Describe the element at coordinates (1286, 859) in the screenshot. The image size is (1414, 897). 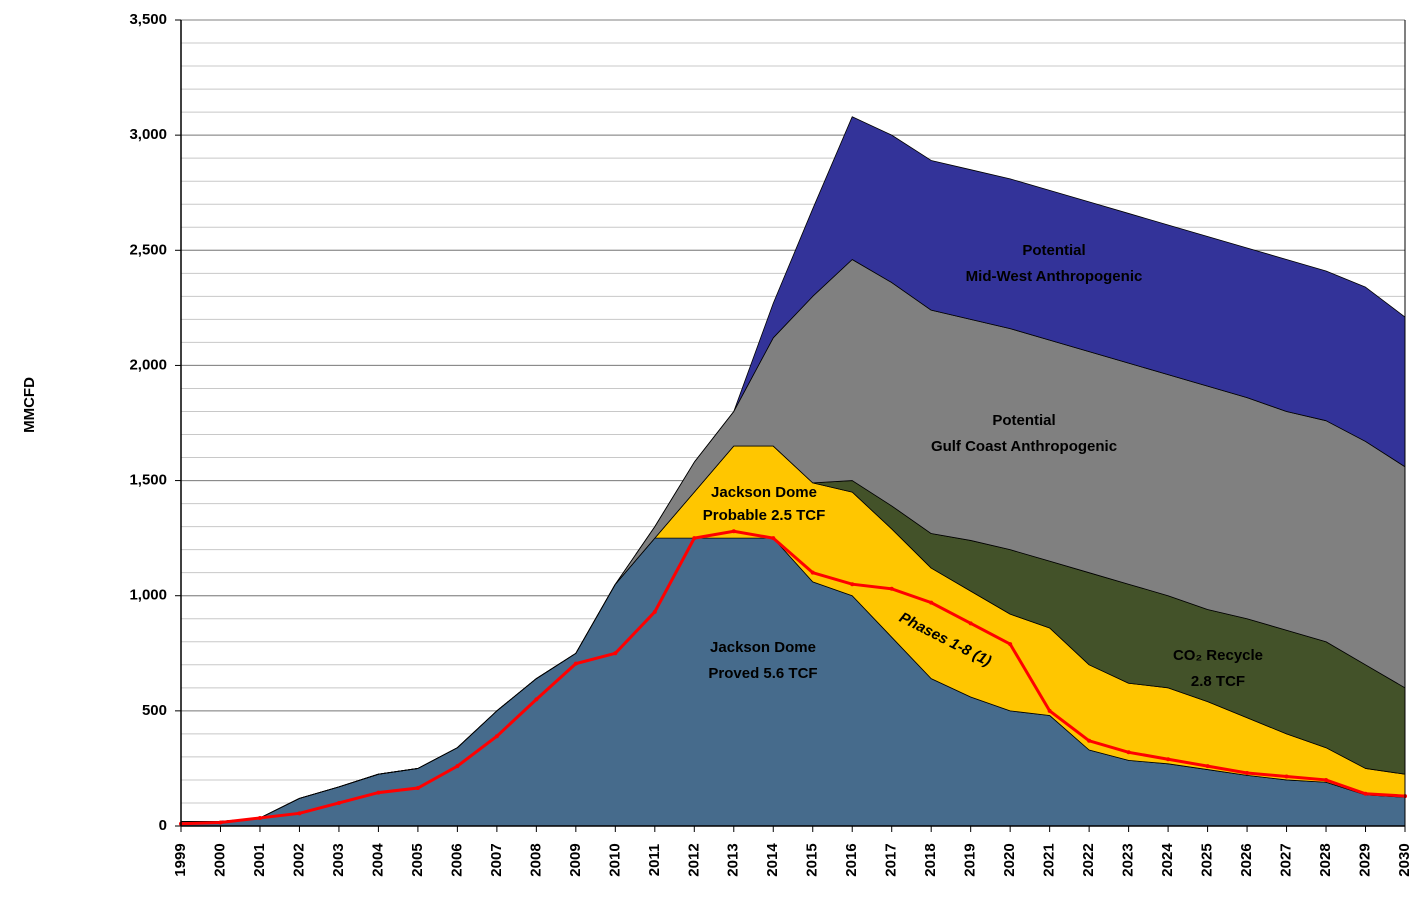
I see `x-tick-label: 2027` at that location.